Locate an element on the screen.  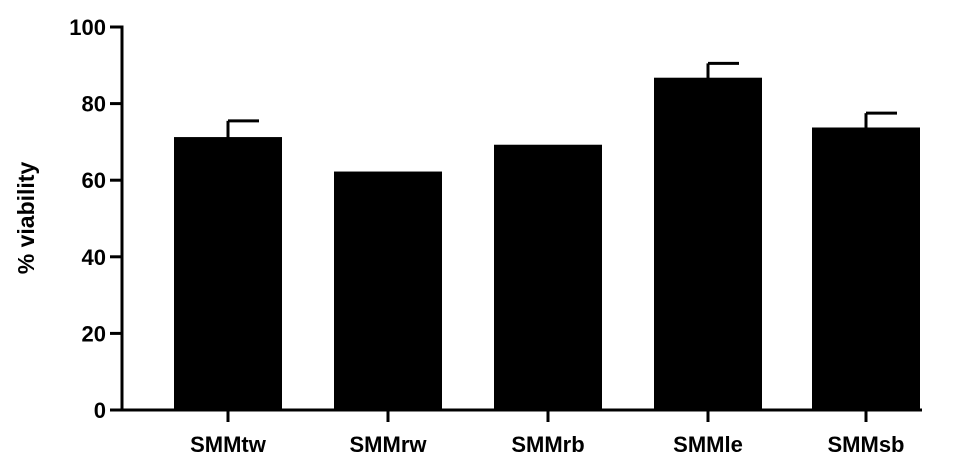
y-tick-label: 20 is located at coordinates (94, 333).